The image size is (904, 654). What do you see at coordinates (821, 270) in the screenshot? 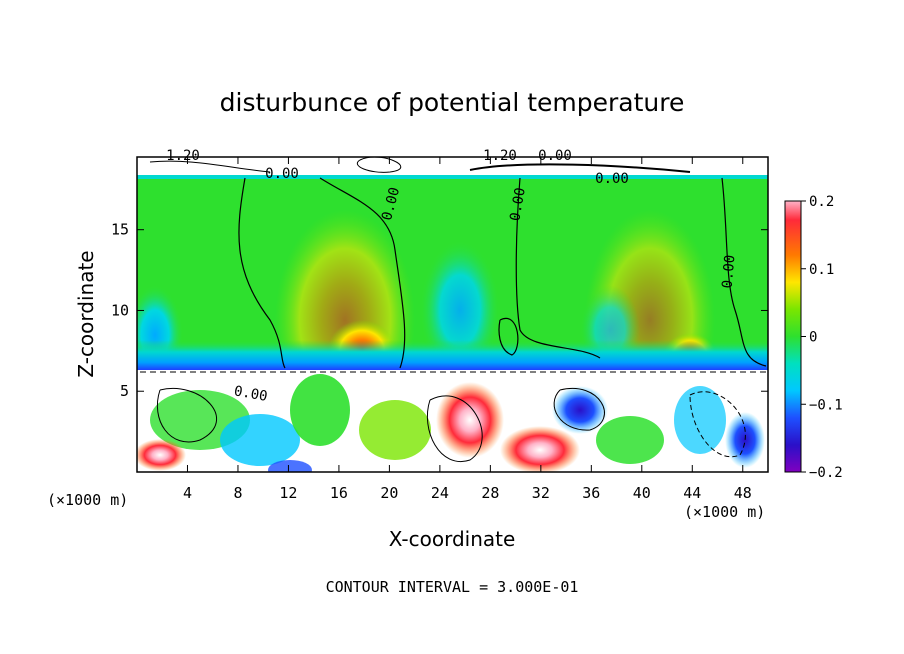
I see `colorbar-tick-label: 0.1` at bounding box center [821, 270].